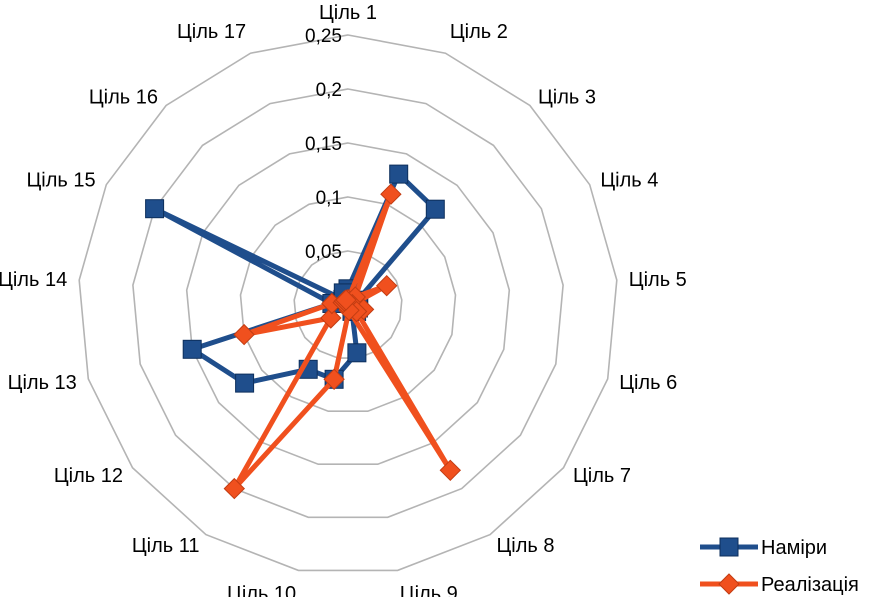 This screenshot has width=889, height=597. I want to click on category-label: Ціль 17, so click(211, 32).